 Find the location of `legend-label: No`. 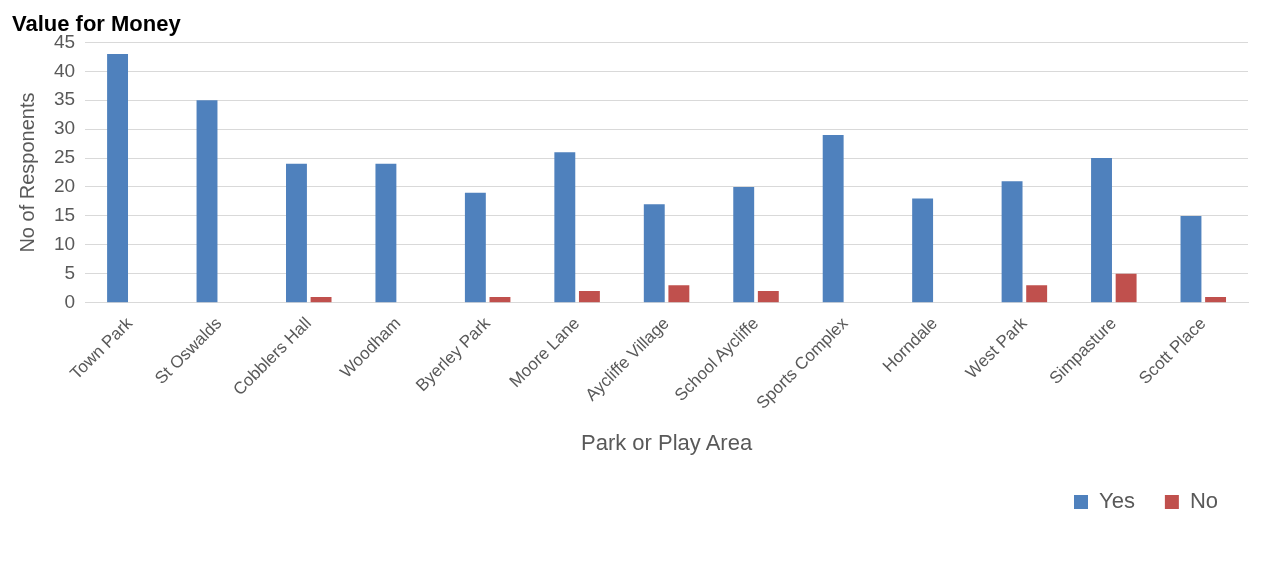

legend-label: No is located at coordinates (1203, 501).